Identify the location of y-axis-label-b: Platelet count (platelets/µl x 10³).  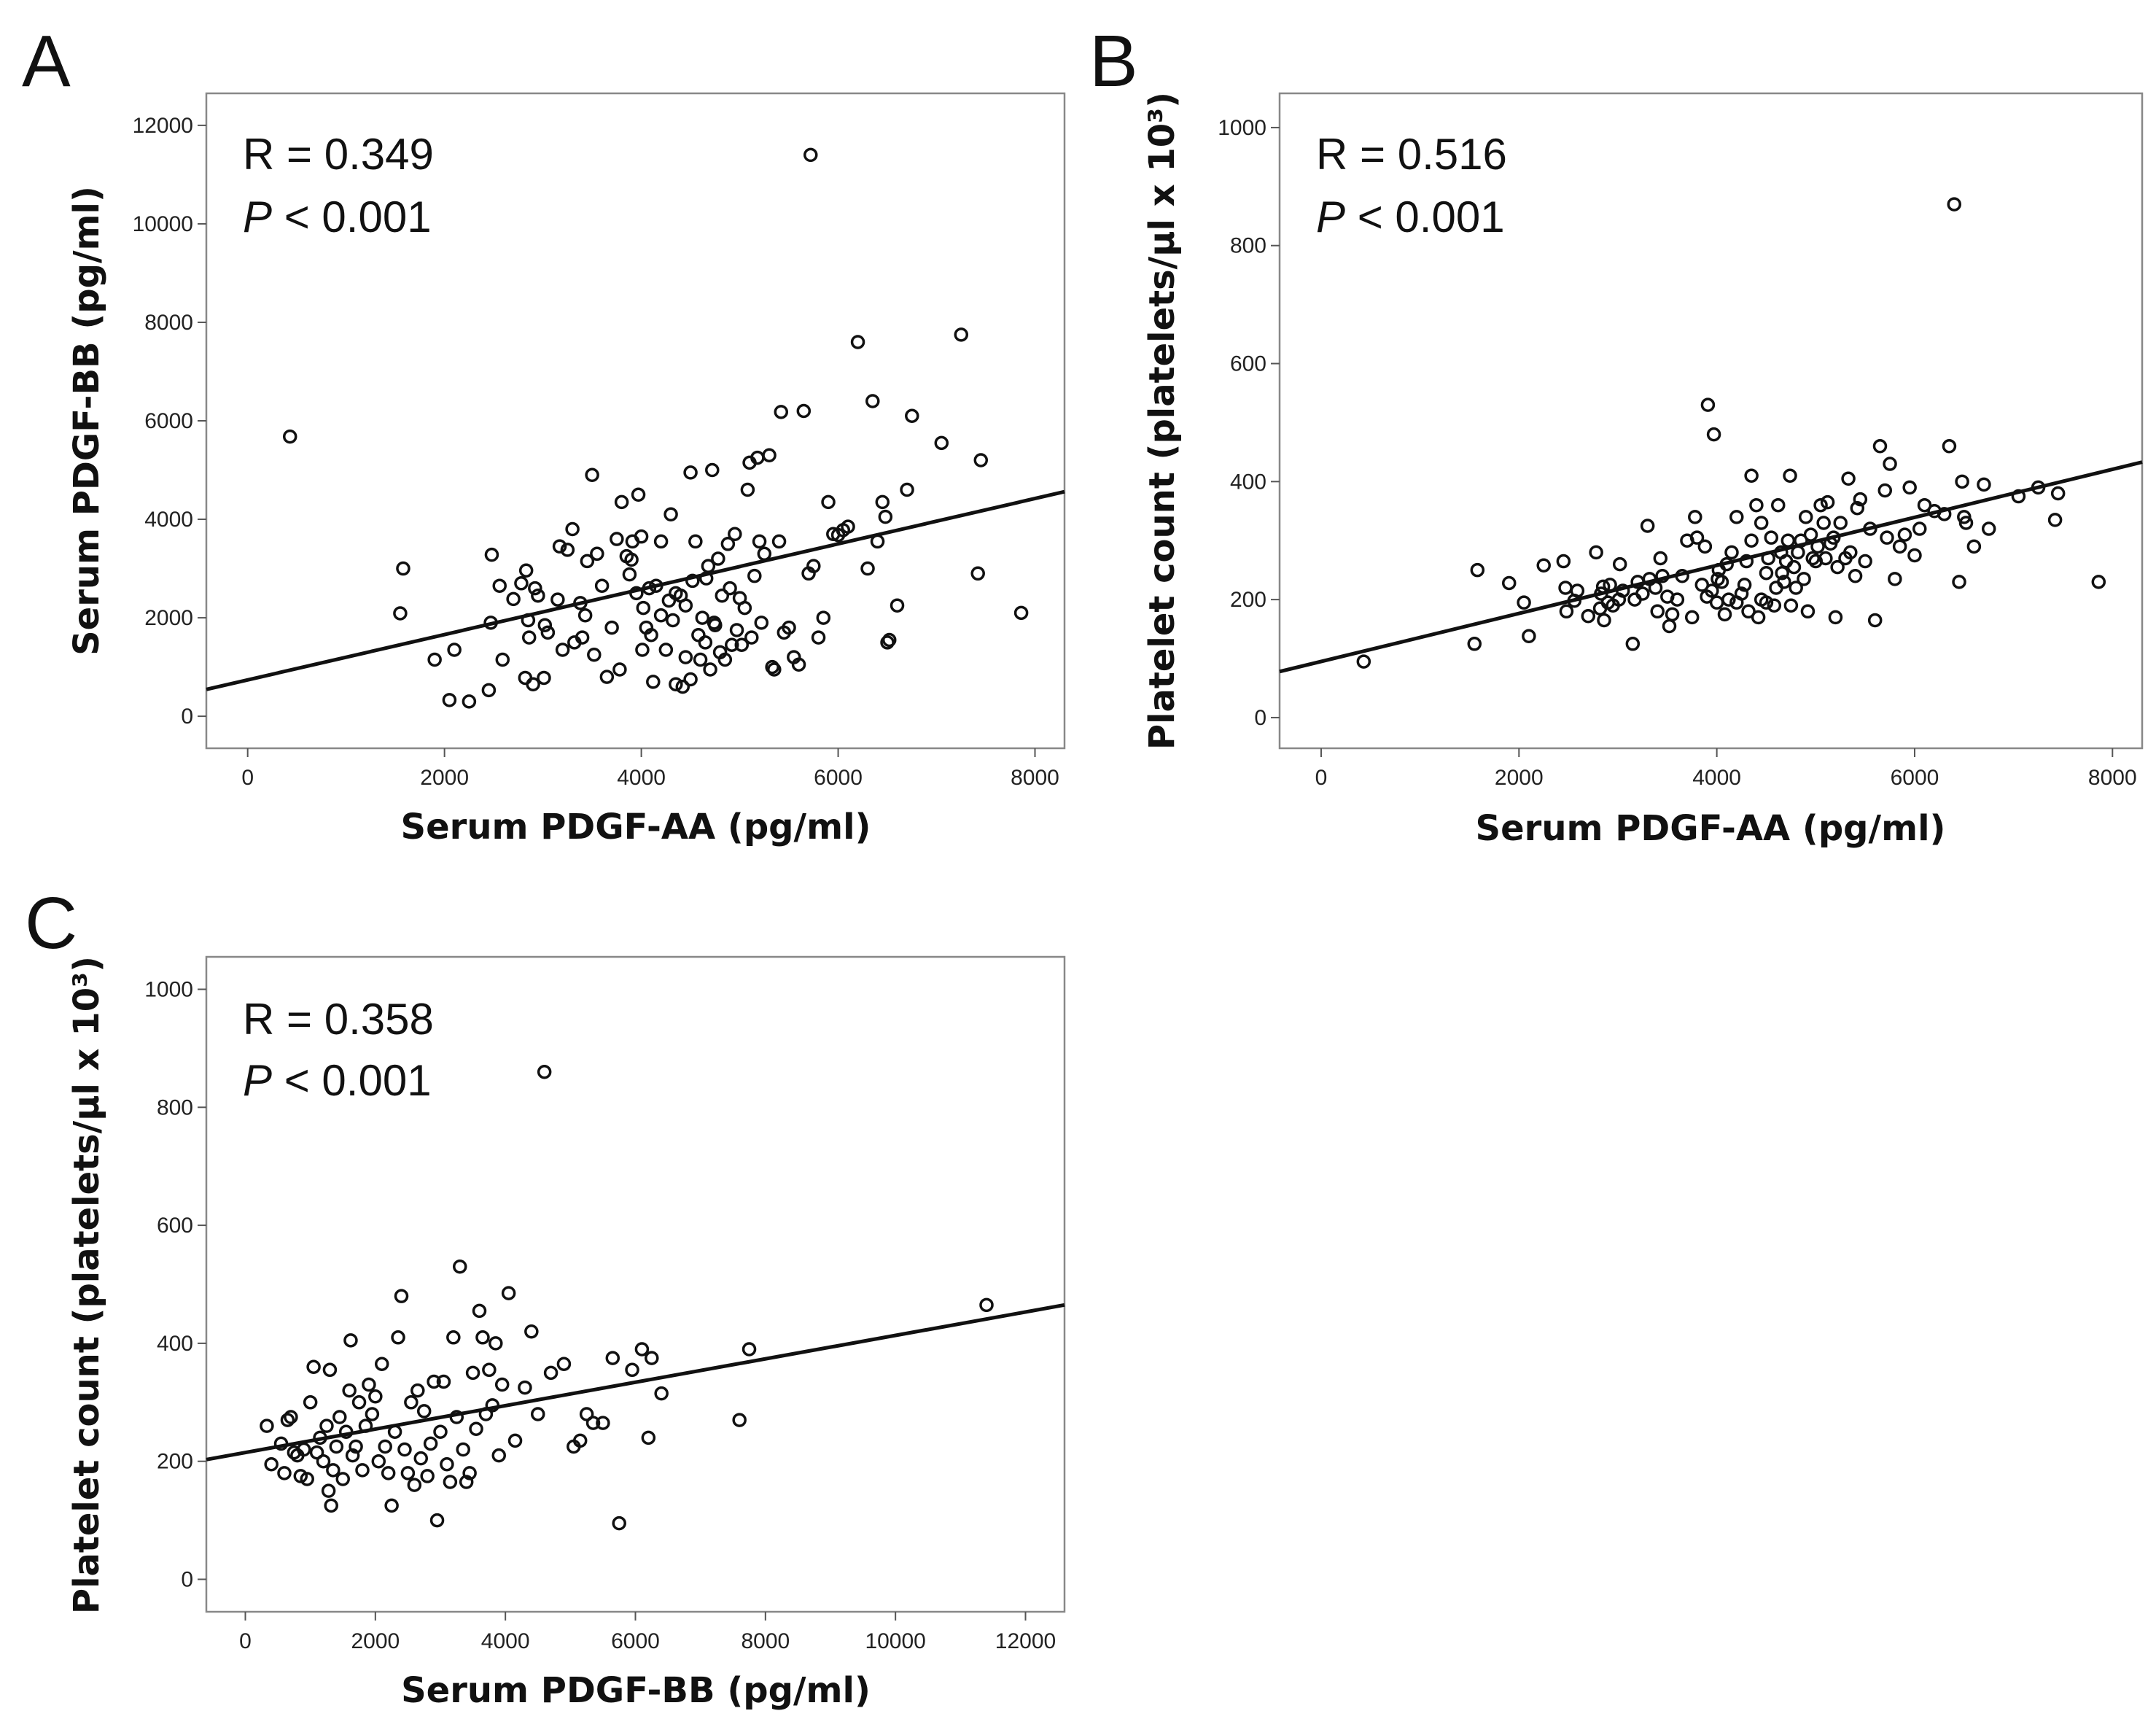
(1162, 421).